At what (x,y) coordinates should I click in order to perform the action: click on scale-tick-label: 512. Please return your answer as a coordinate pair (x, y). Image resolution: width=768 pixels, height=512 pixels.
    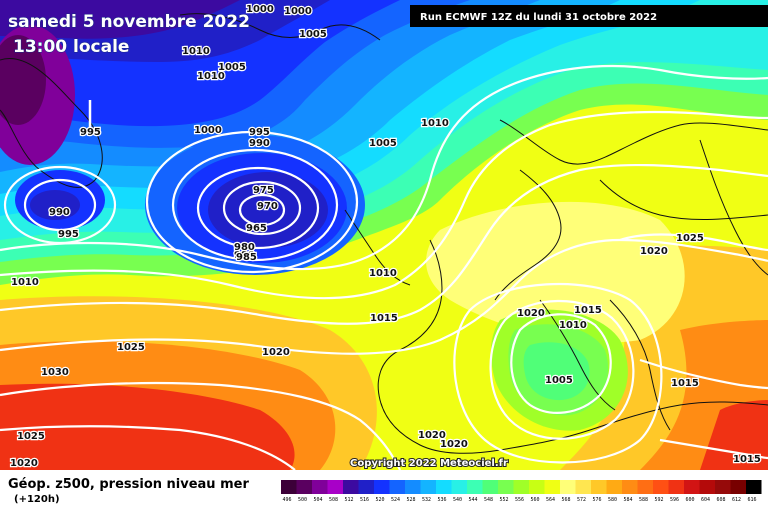
    Looking at the image, I should click on (349, 500).